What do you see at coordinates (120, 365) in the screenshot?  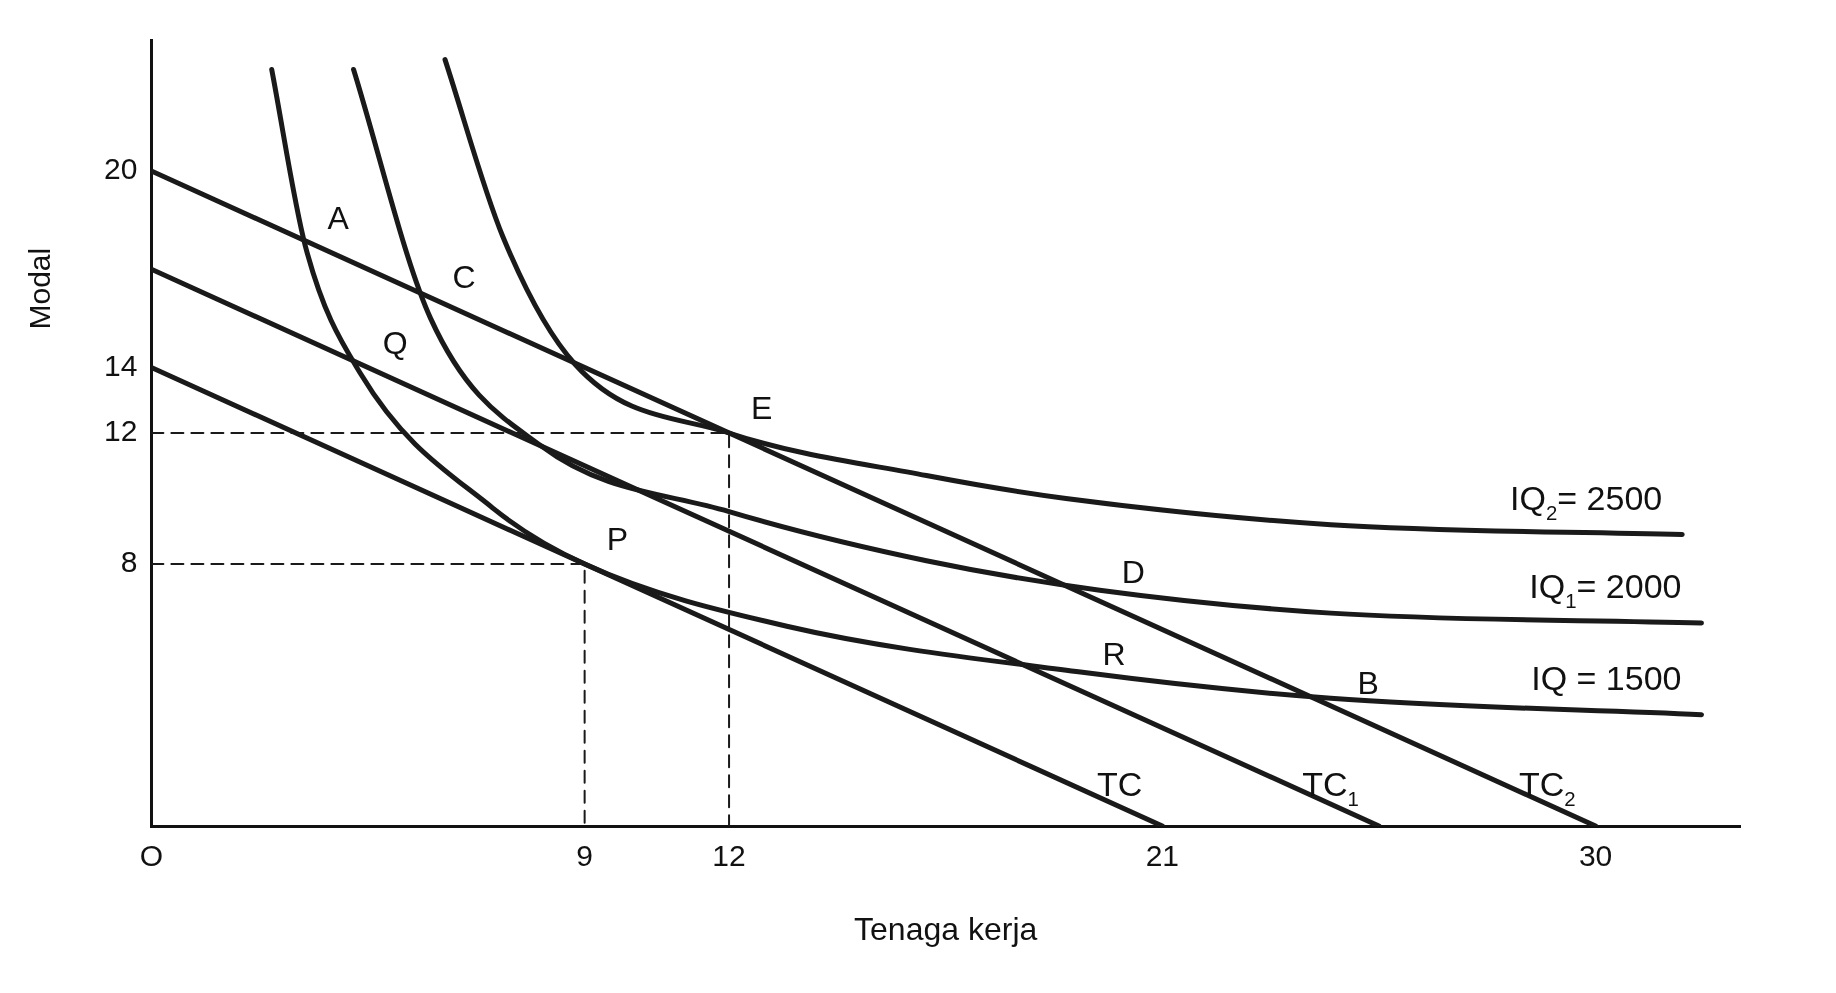 I see `y-tick-label: 14` at bounding box center [120, 365].